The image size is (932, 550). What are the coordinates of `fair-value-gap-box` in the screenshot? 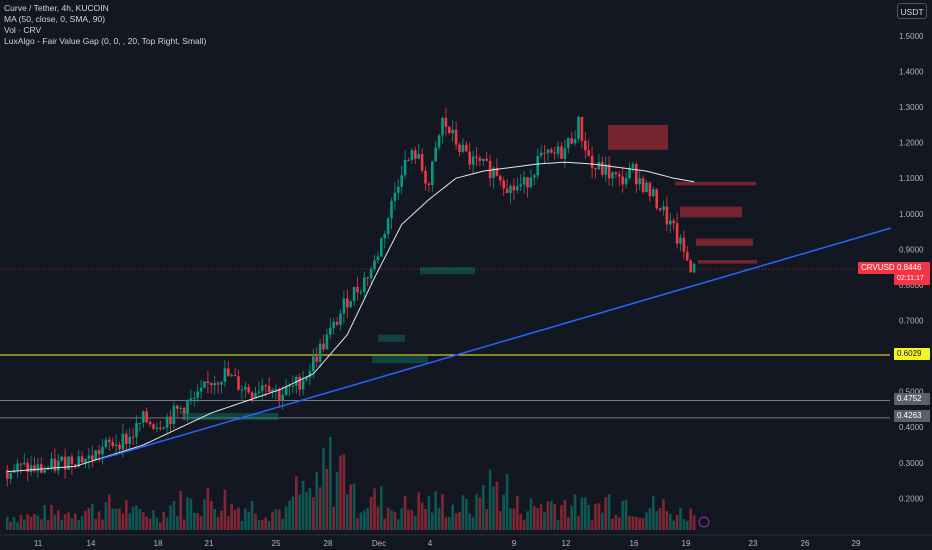 It's located at (638, 137).